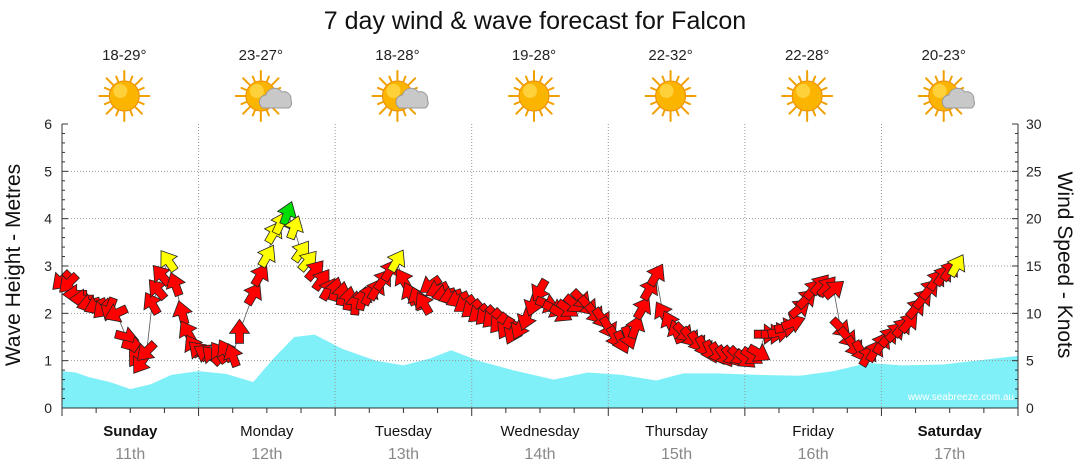 The width and height of the screenshot is (1080, 475). Describe the element at coordinates (813, 431) in the screenshot. I see `day-name-label: Friday` at that location.